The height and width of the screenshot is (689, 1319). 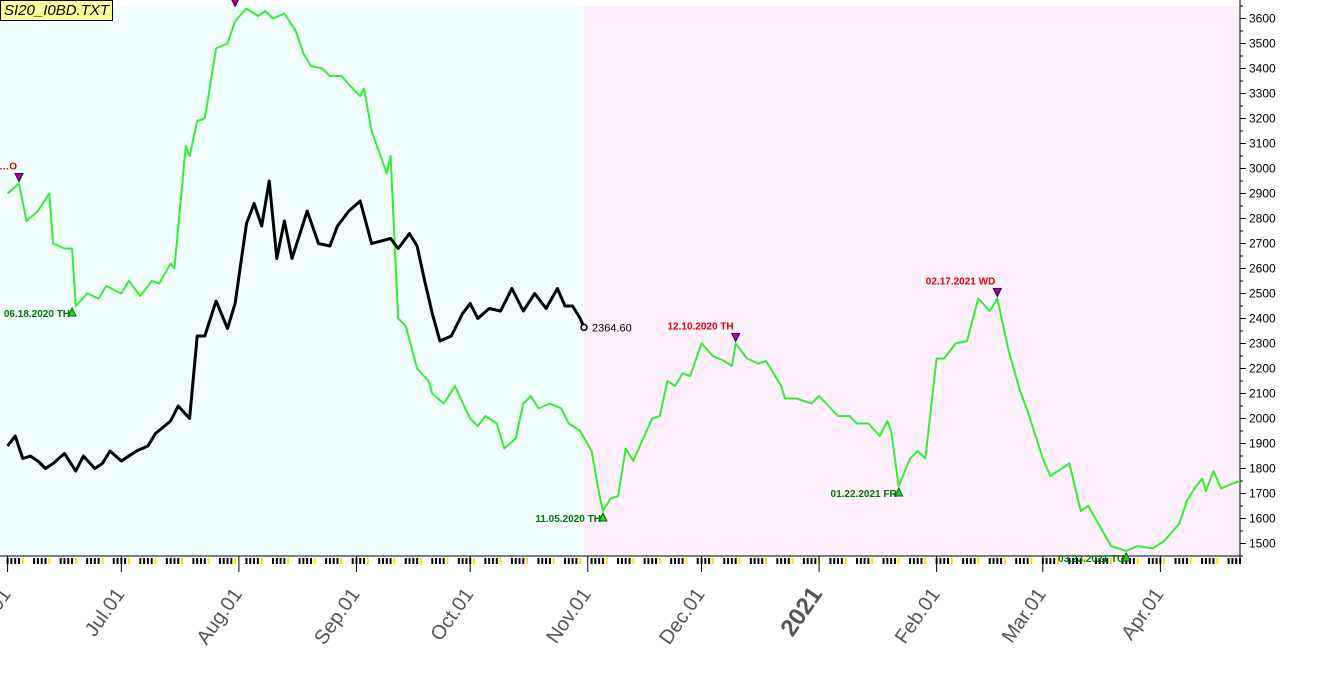 What do you see at coordinates (57, 10) in the screenshot?
I see `symbol-title: SI20_I0BD.TXT` at bounding box center [57, 10].